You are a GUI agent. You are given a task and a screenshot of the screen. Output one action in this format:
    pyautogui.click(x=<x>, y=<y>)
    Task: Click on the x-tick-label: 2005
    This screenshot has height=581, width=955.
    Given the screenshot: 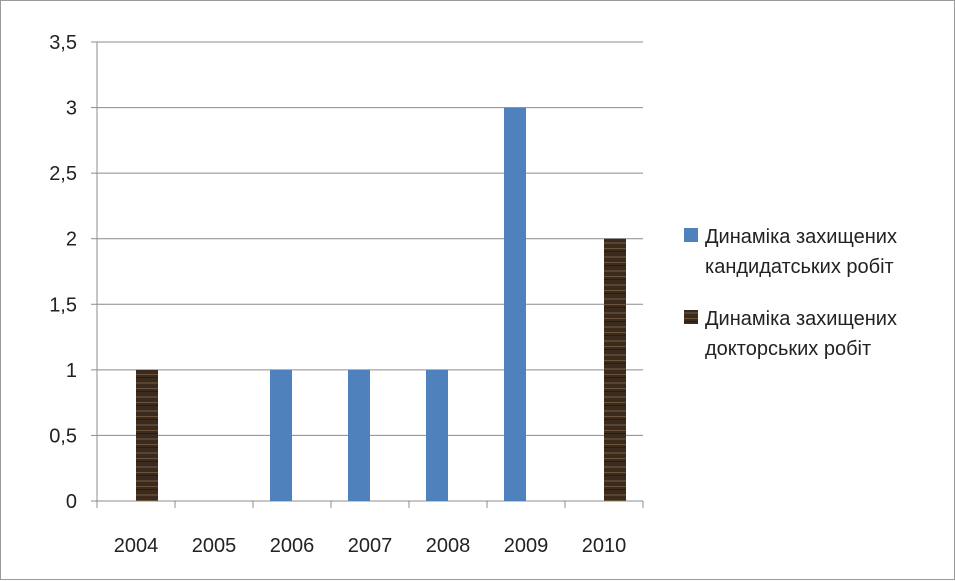 What is the action you would take?
    pyautogui.click(x=214, y=546)
    